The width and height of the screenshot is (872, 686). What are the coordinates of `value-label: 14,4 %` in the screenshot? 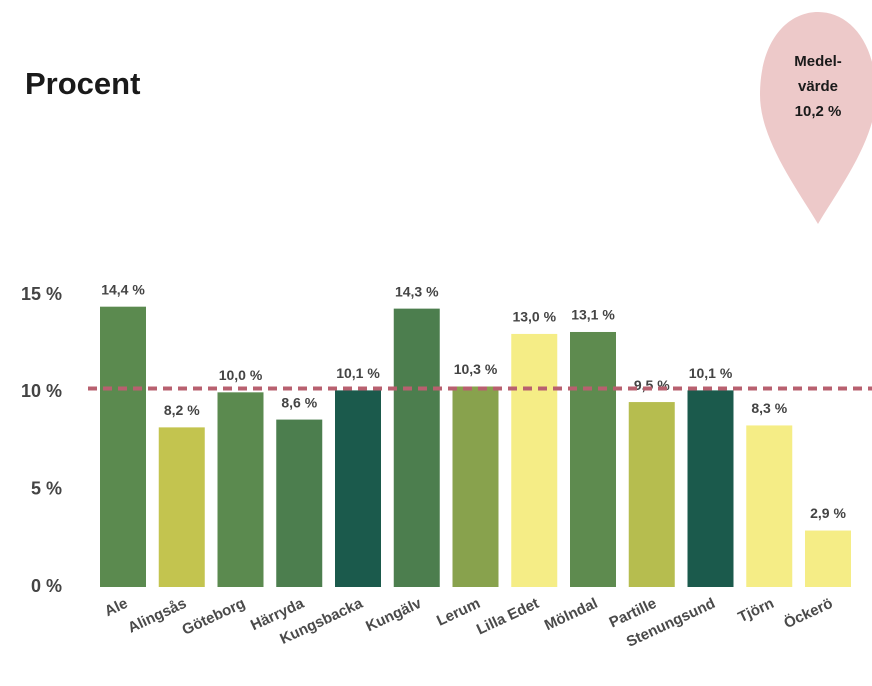 It's located at (123, 289).